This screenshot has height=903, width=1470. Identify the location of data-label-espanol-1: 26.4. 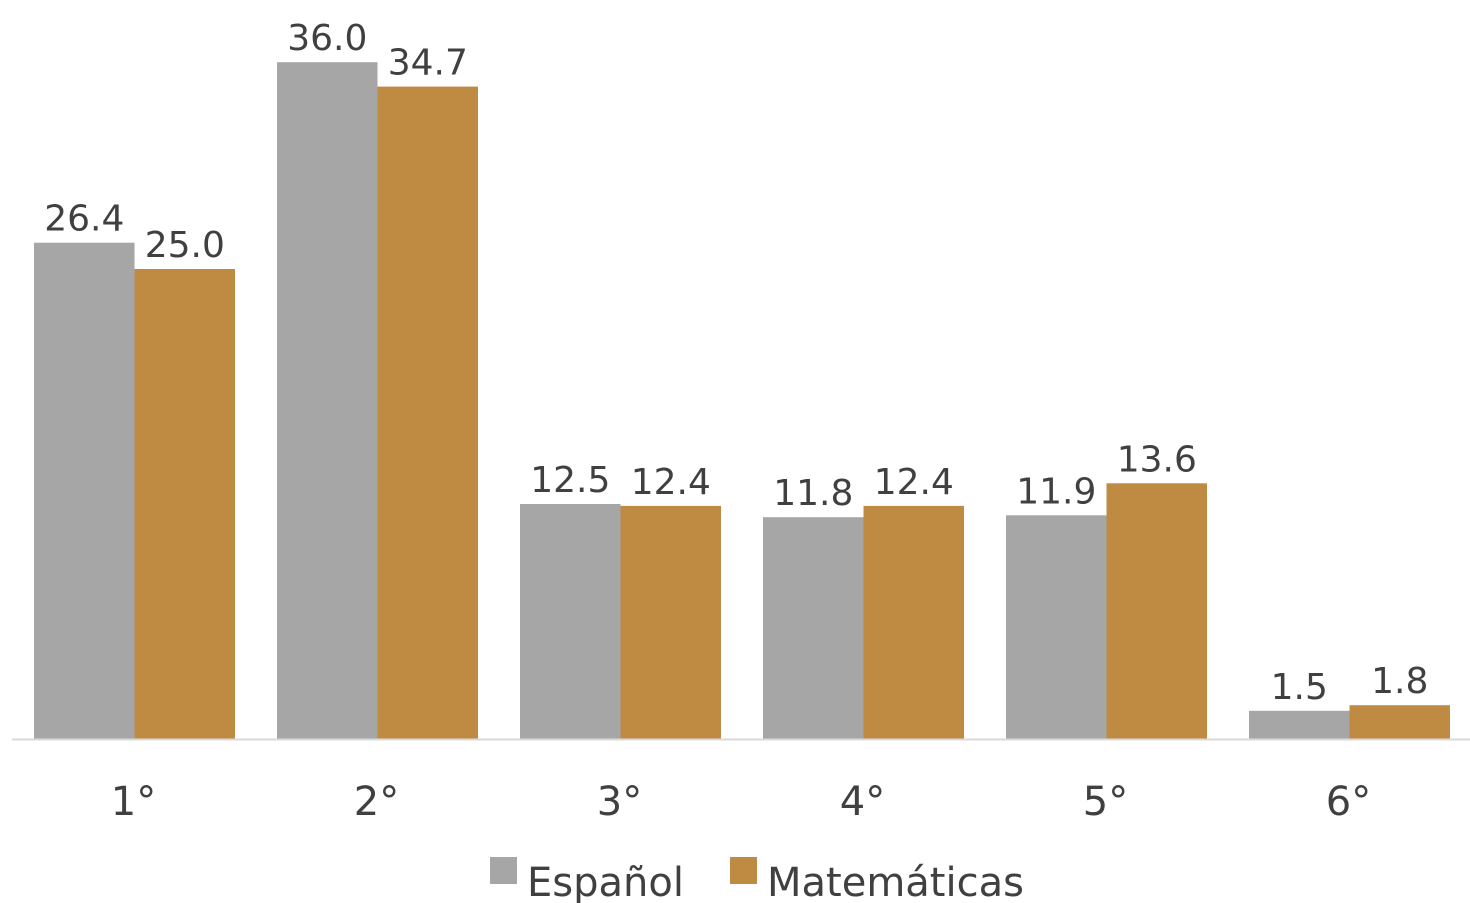
(84, 219).